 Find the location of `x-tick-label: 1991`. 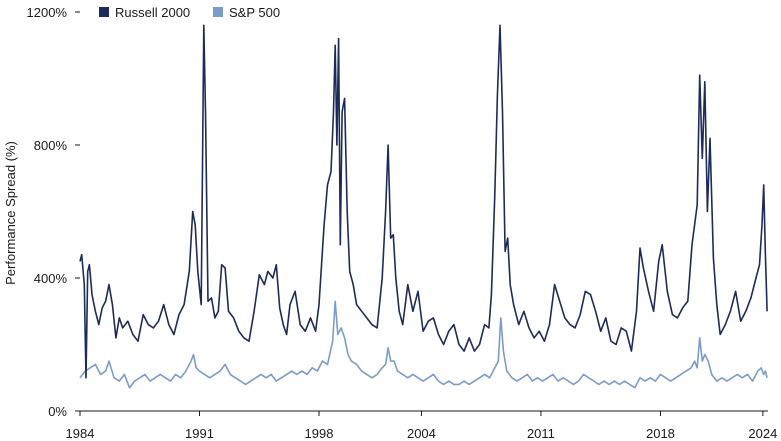

x-tick-label: 1991 is located at coordinates (199, 433).